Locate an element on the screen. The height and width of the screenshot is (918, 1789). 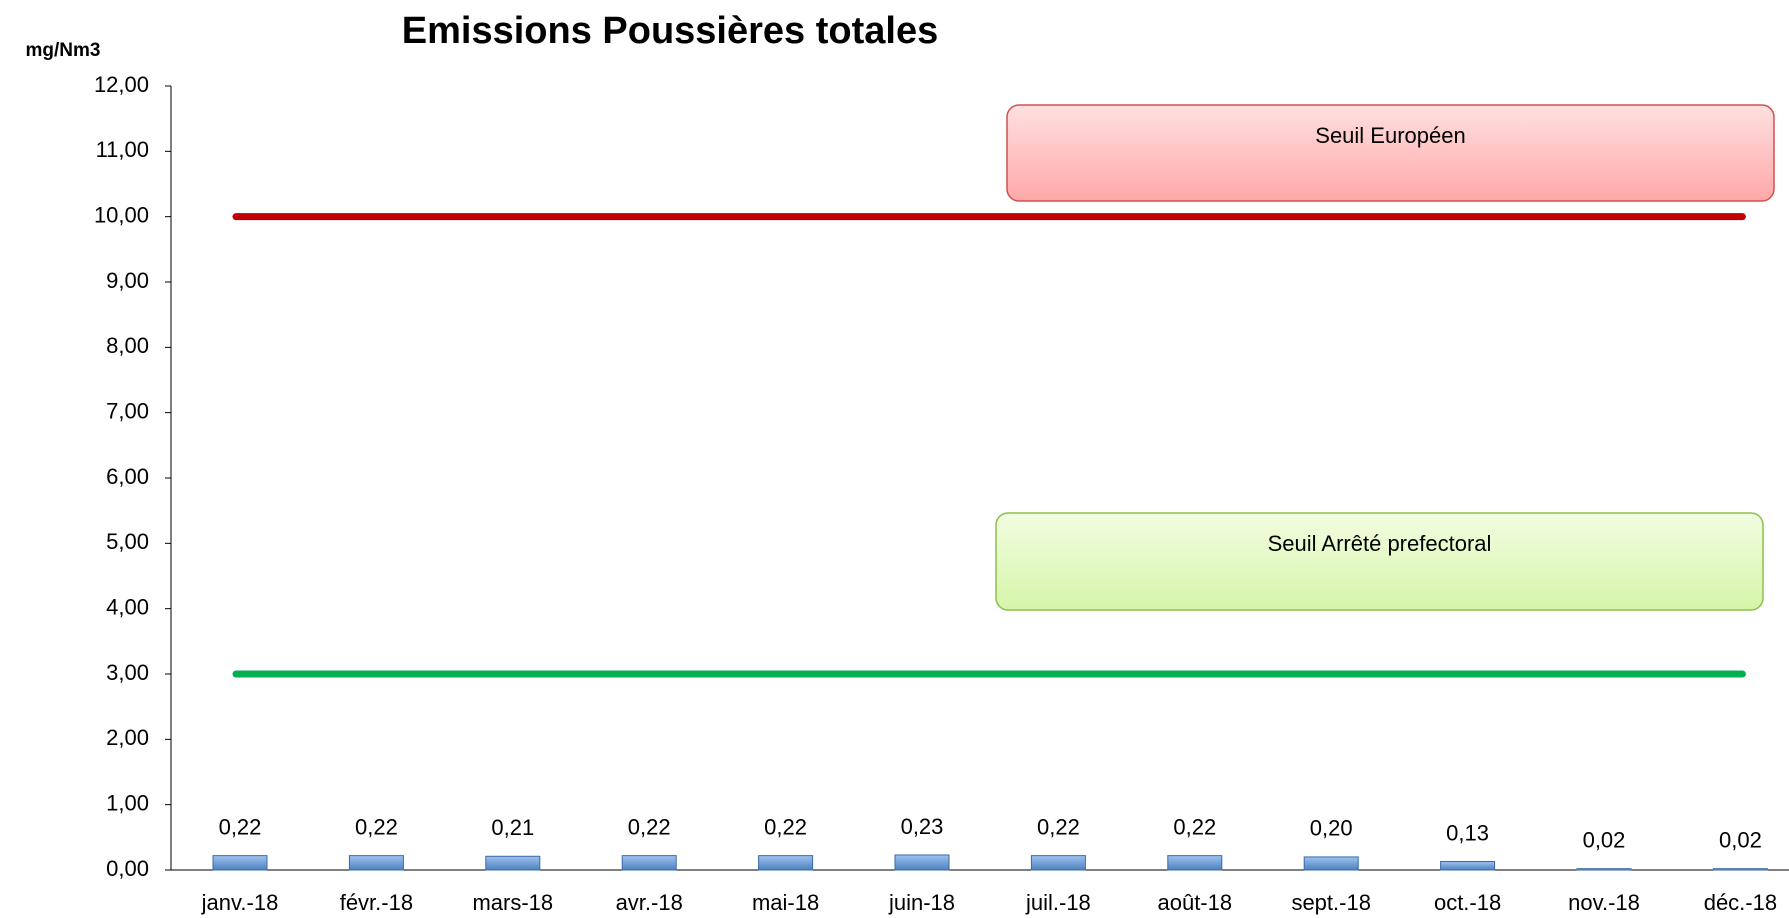
x-tick-label: mars-18 is located at coordinates (512, 902).